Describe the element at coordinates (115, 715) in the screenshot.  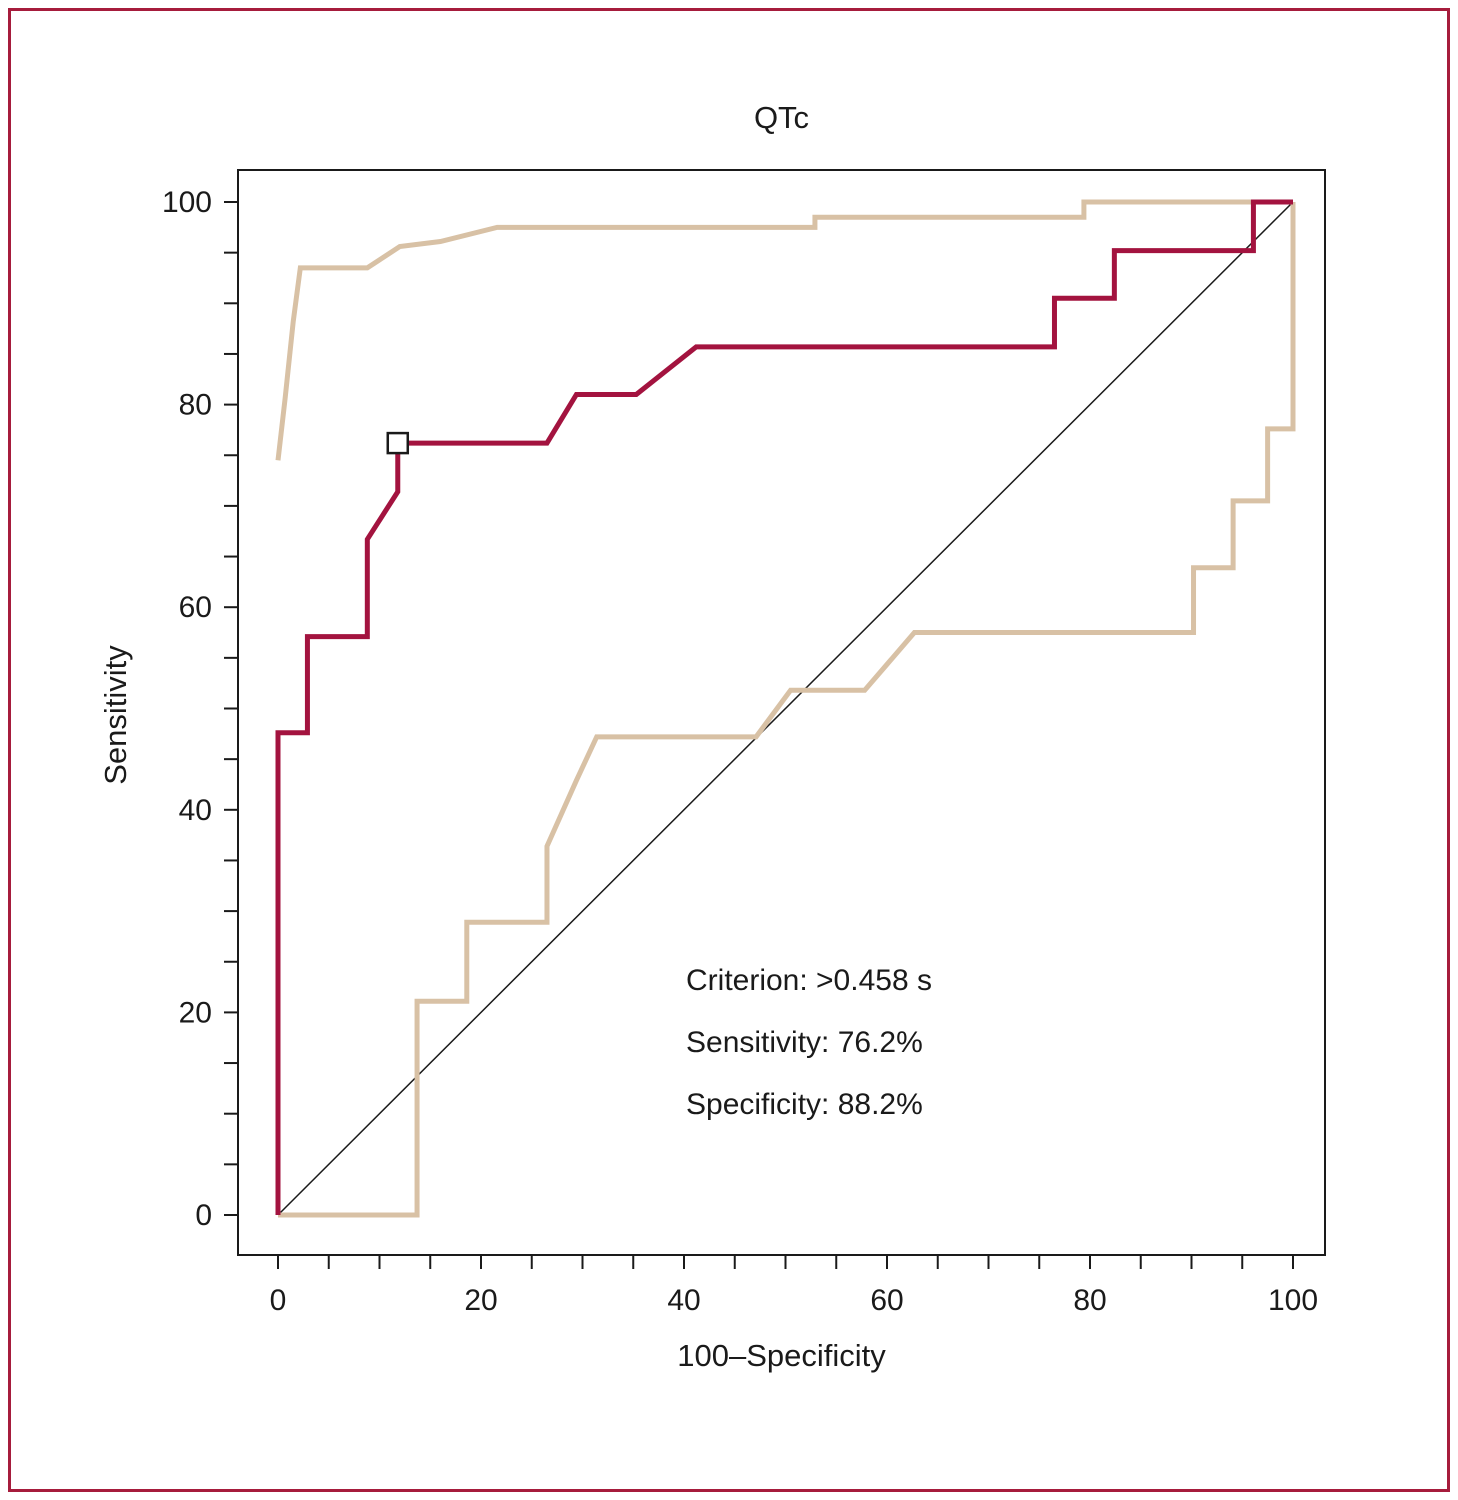
I see `y-axis-label: Sensitivity` at that location.